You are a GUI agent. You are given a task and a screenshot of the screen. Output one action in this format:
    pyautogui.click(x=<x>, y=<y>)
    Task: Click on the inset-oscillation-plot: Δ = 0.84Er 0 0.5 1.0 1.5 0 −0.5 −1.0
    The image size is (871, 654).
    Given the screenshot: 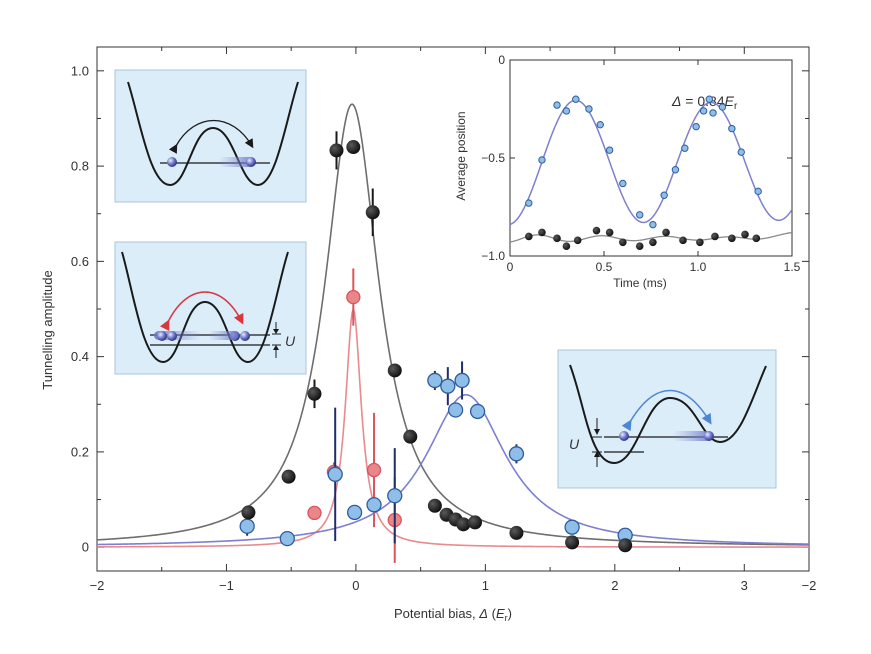 What is the action you would take?
    pyautogui.click(x=640, y=163)
    